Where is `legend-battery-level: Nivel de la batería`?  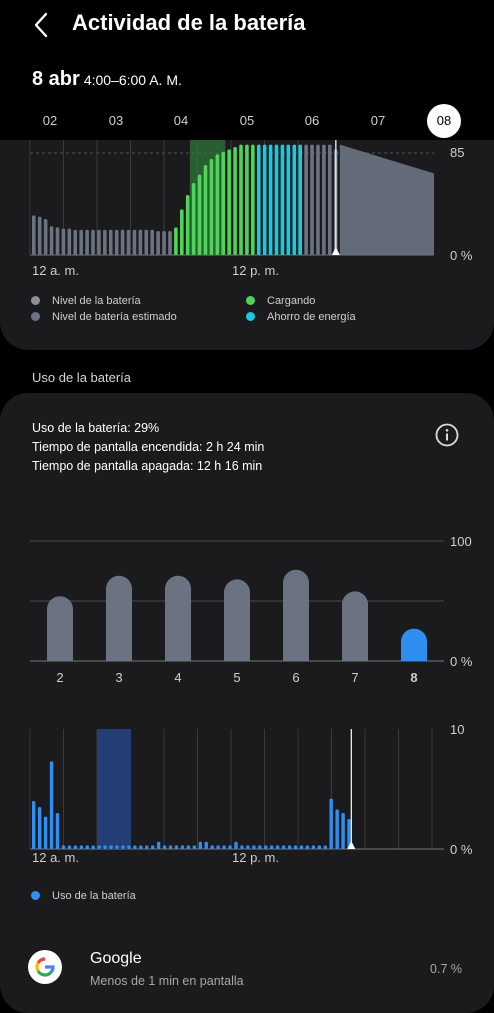 legend-battery-level: Nivel de la batería is located at coordinates (86, 301).